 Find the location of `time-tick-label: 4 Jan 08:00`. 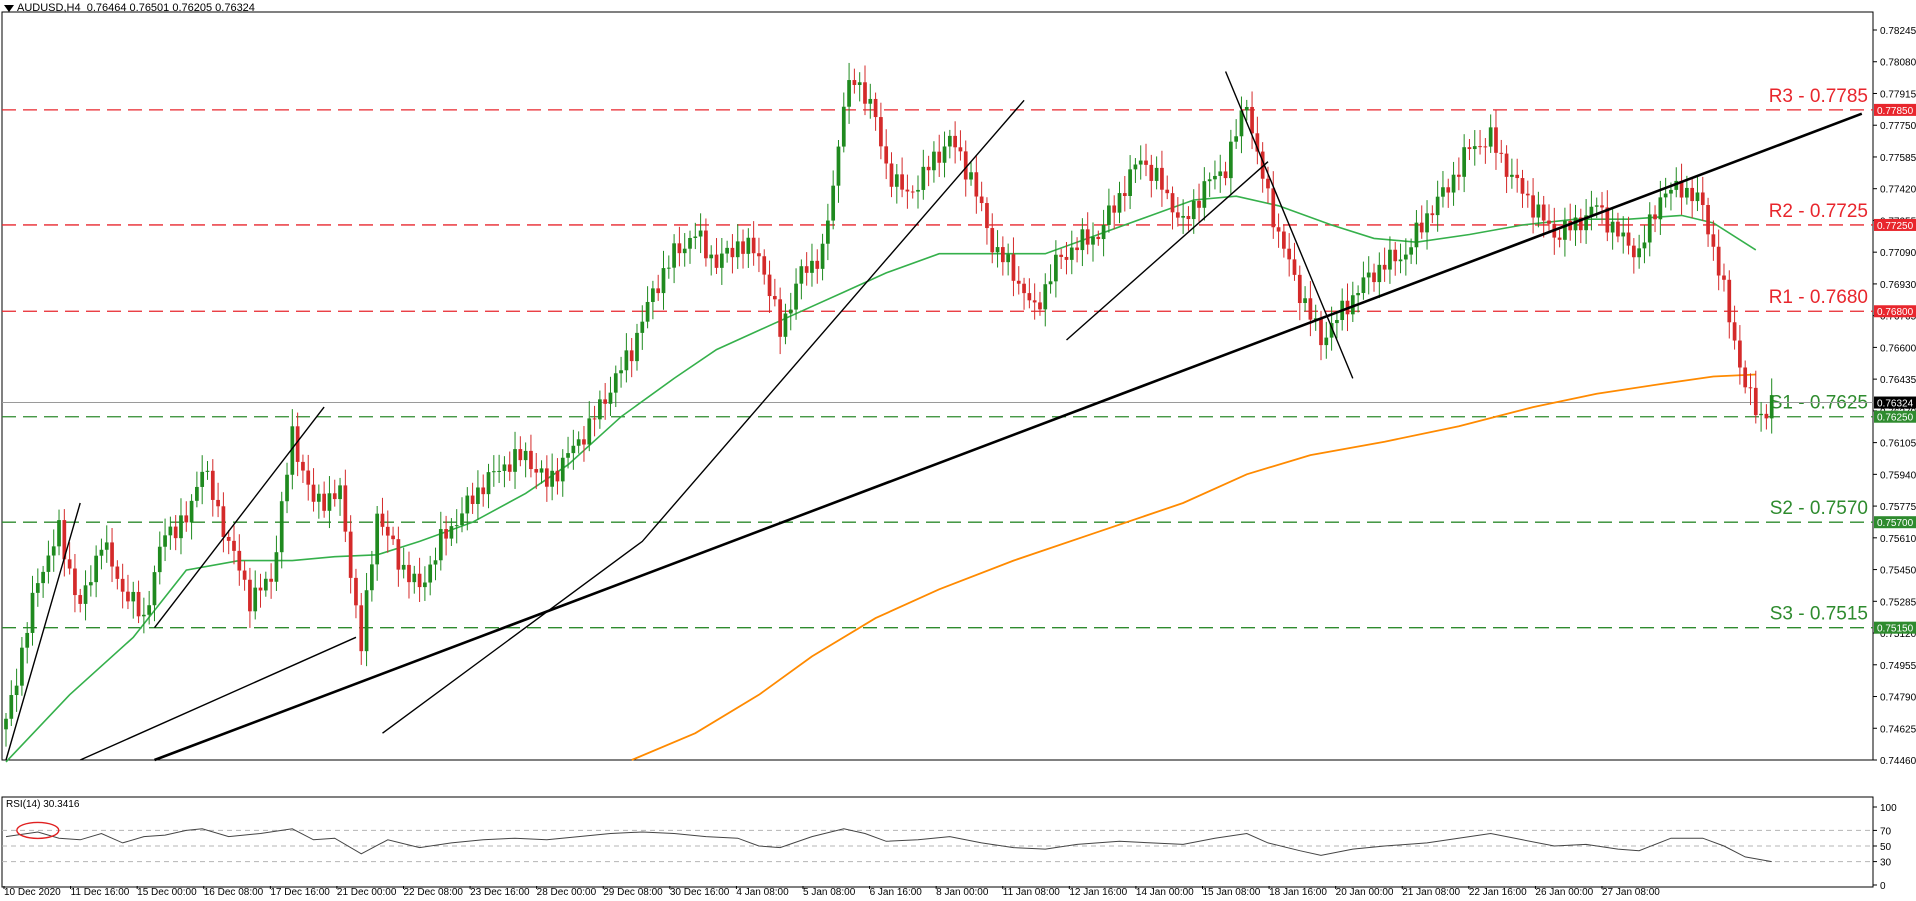

time-tick-label: 4 Jan 08:00 is located at coordinates (762, 891).